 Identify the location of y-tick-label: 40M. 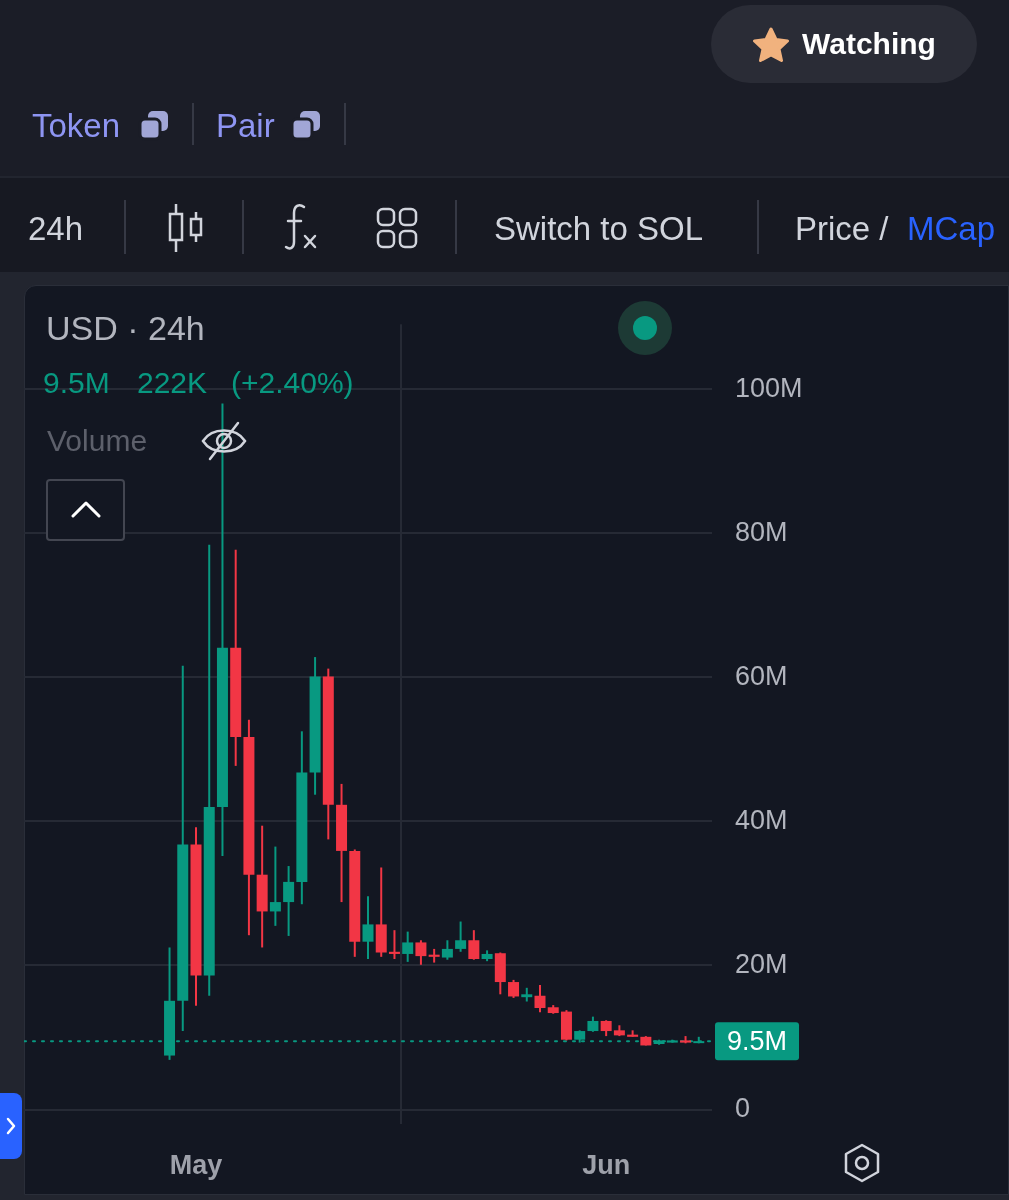
(761, 819).